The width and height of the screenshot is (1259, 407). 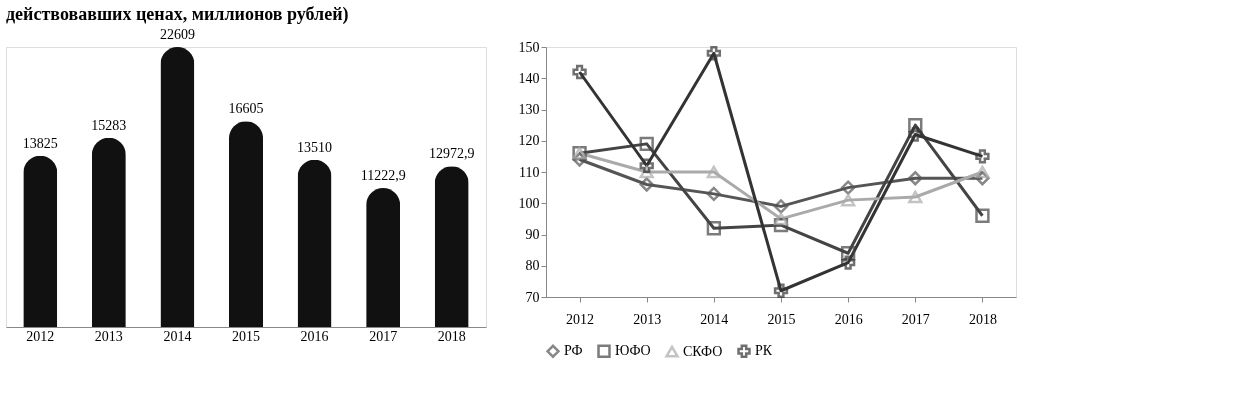 What do you see at coordinates (532, 234) in the screenshot?
I see `y-tick-label: 90` at bounding box center [532, 234].